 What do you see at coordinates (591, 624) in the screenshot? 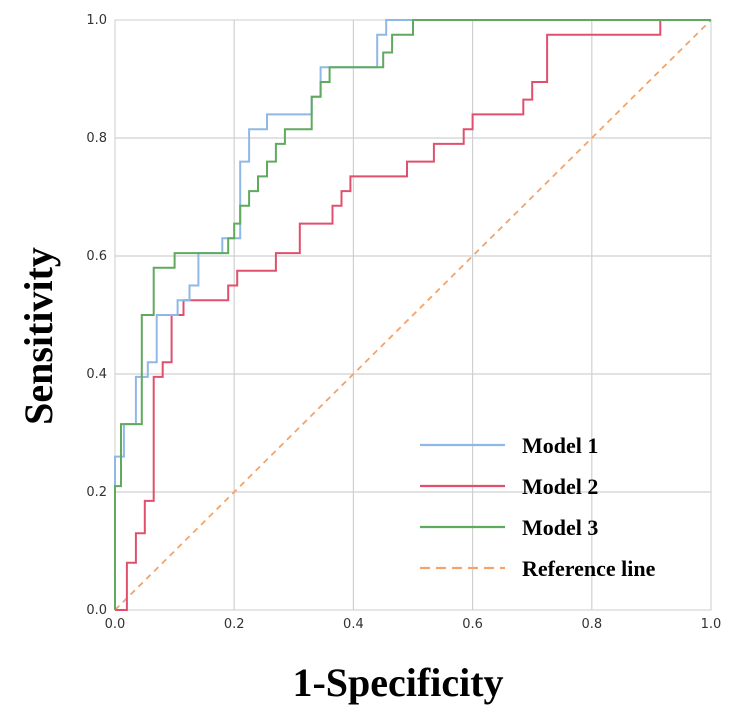
I see `x-tick-label: 0.8` at bounding box center [591, 624].